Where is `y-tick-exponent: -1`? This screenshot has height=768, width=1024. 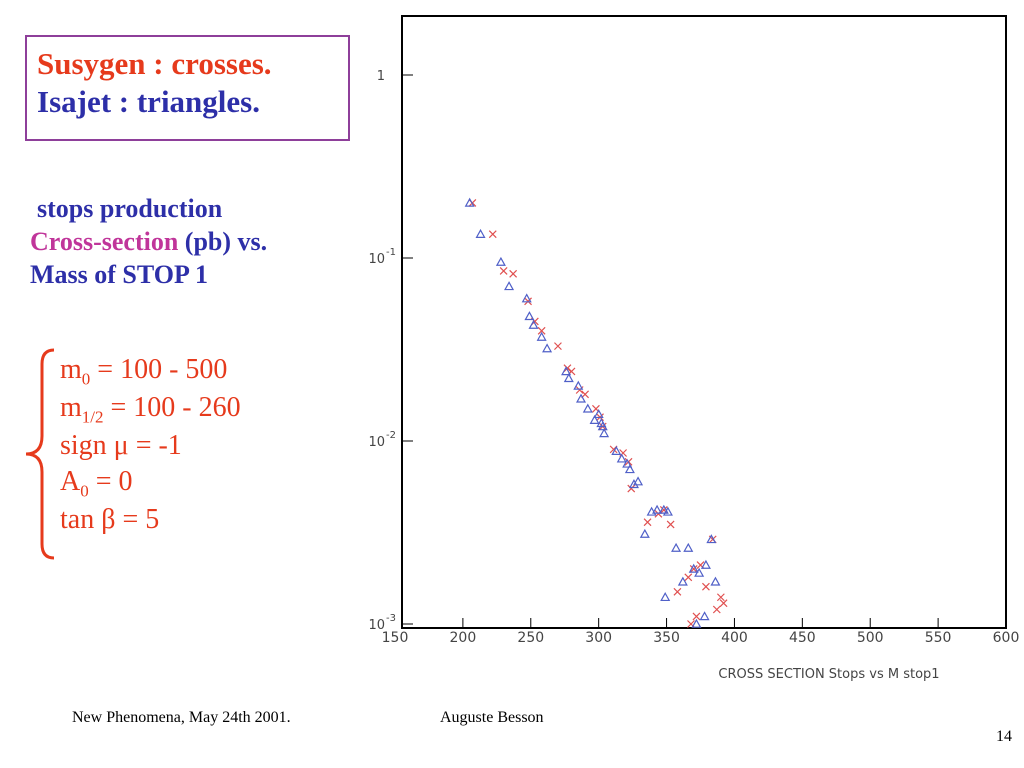
y-tick-exponent: -1 is located at coordinates (391, 252).